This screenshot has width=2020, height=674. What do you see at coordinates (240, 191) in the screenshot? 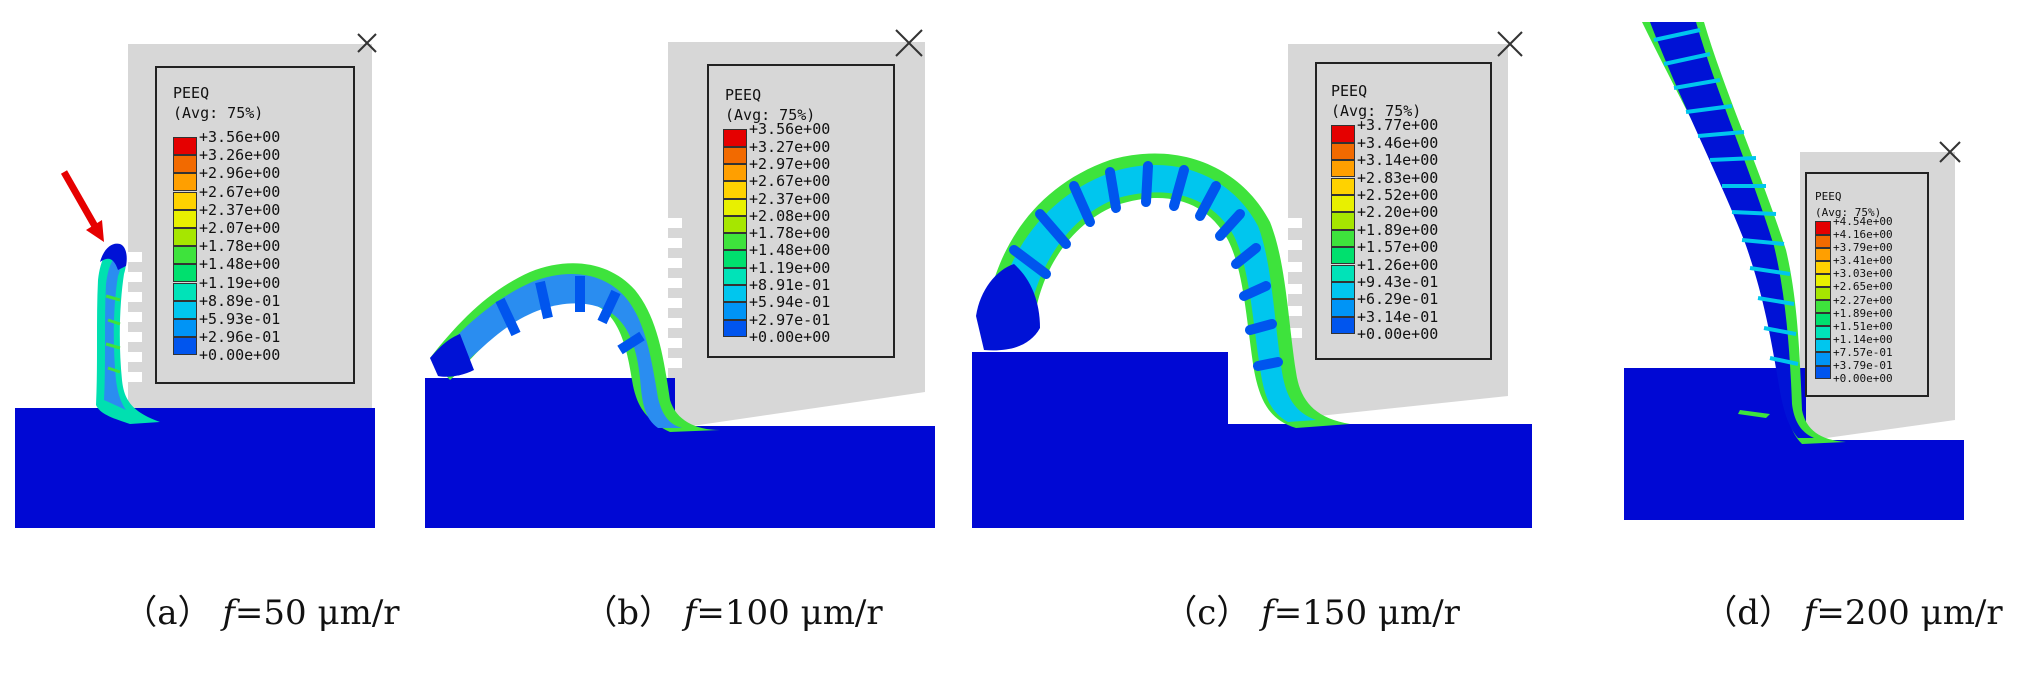
I see `legend-tick-label: +2.67e+00` at bounding box center [240, 191].